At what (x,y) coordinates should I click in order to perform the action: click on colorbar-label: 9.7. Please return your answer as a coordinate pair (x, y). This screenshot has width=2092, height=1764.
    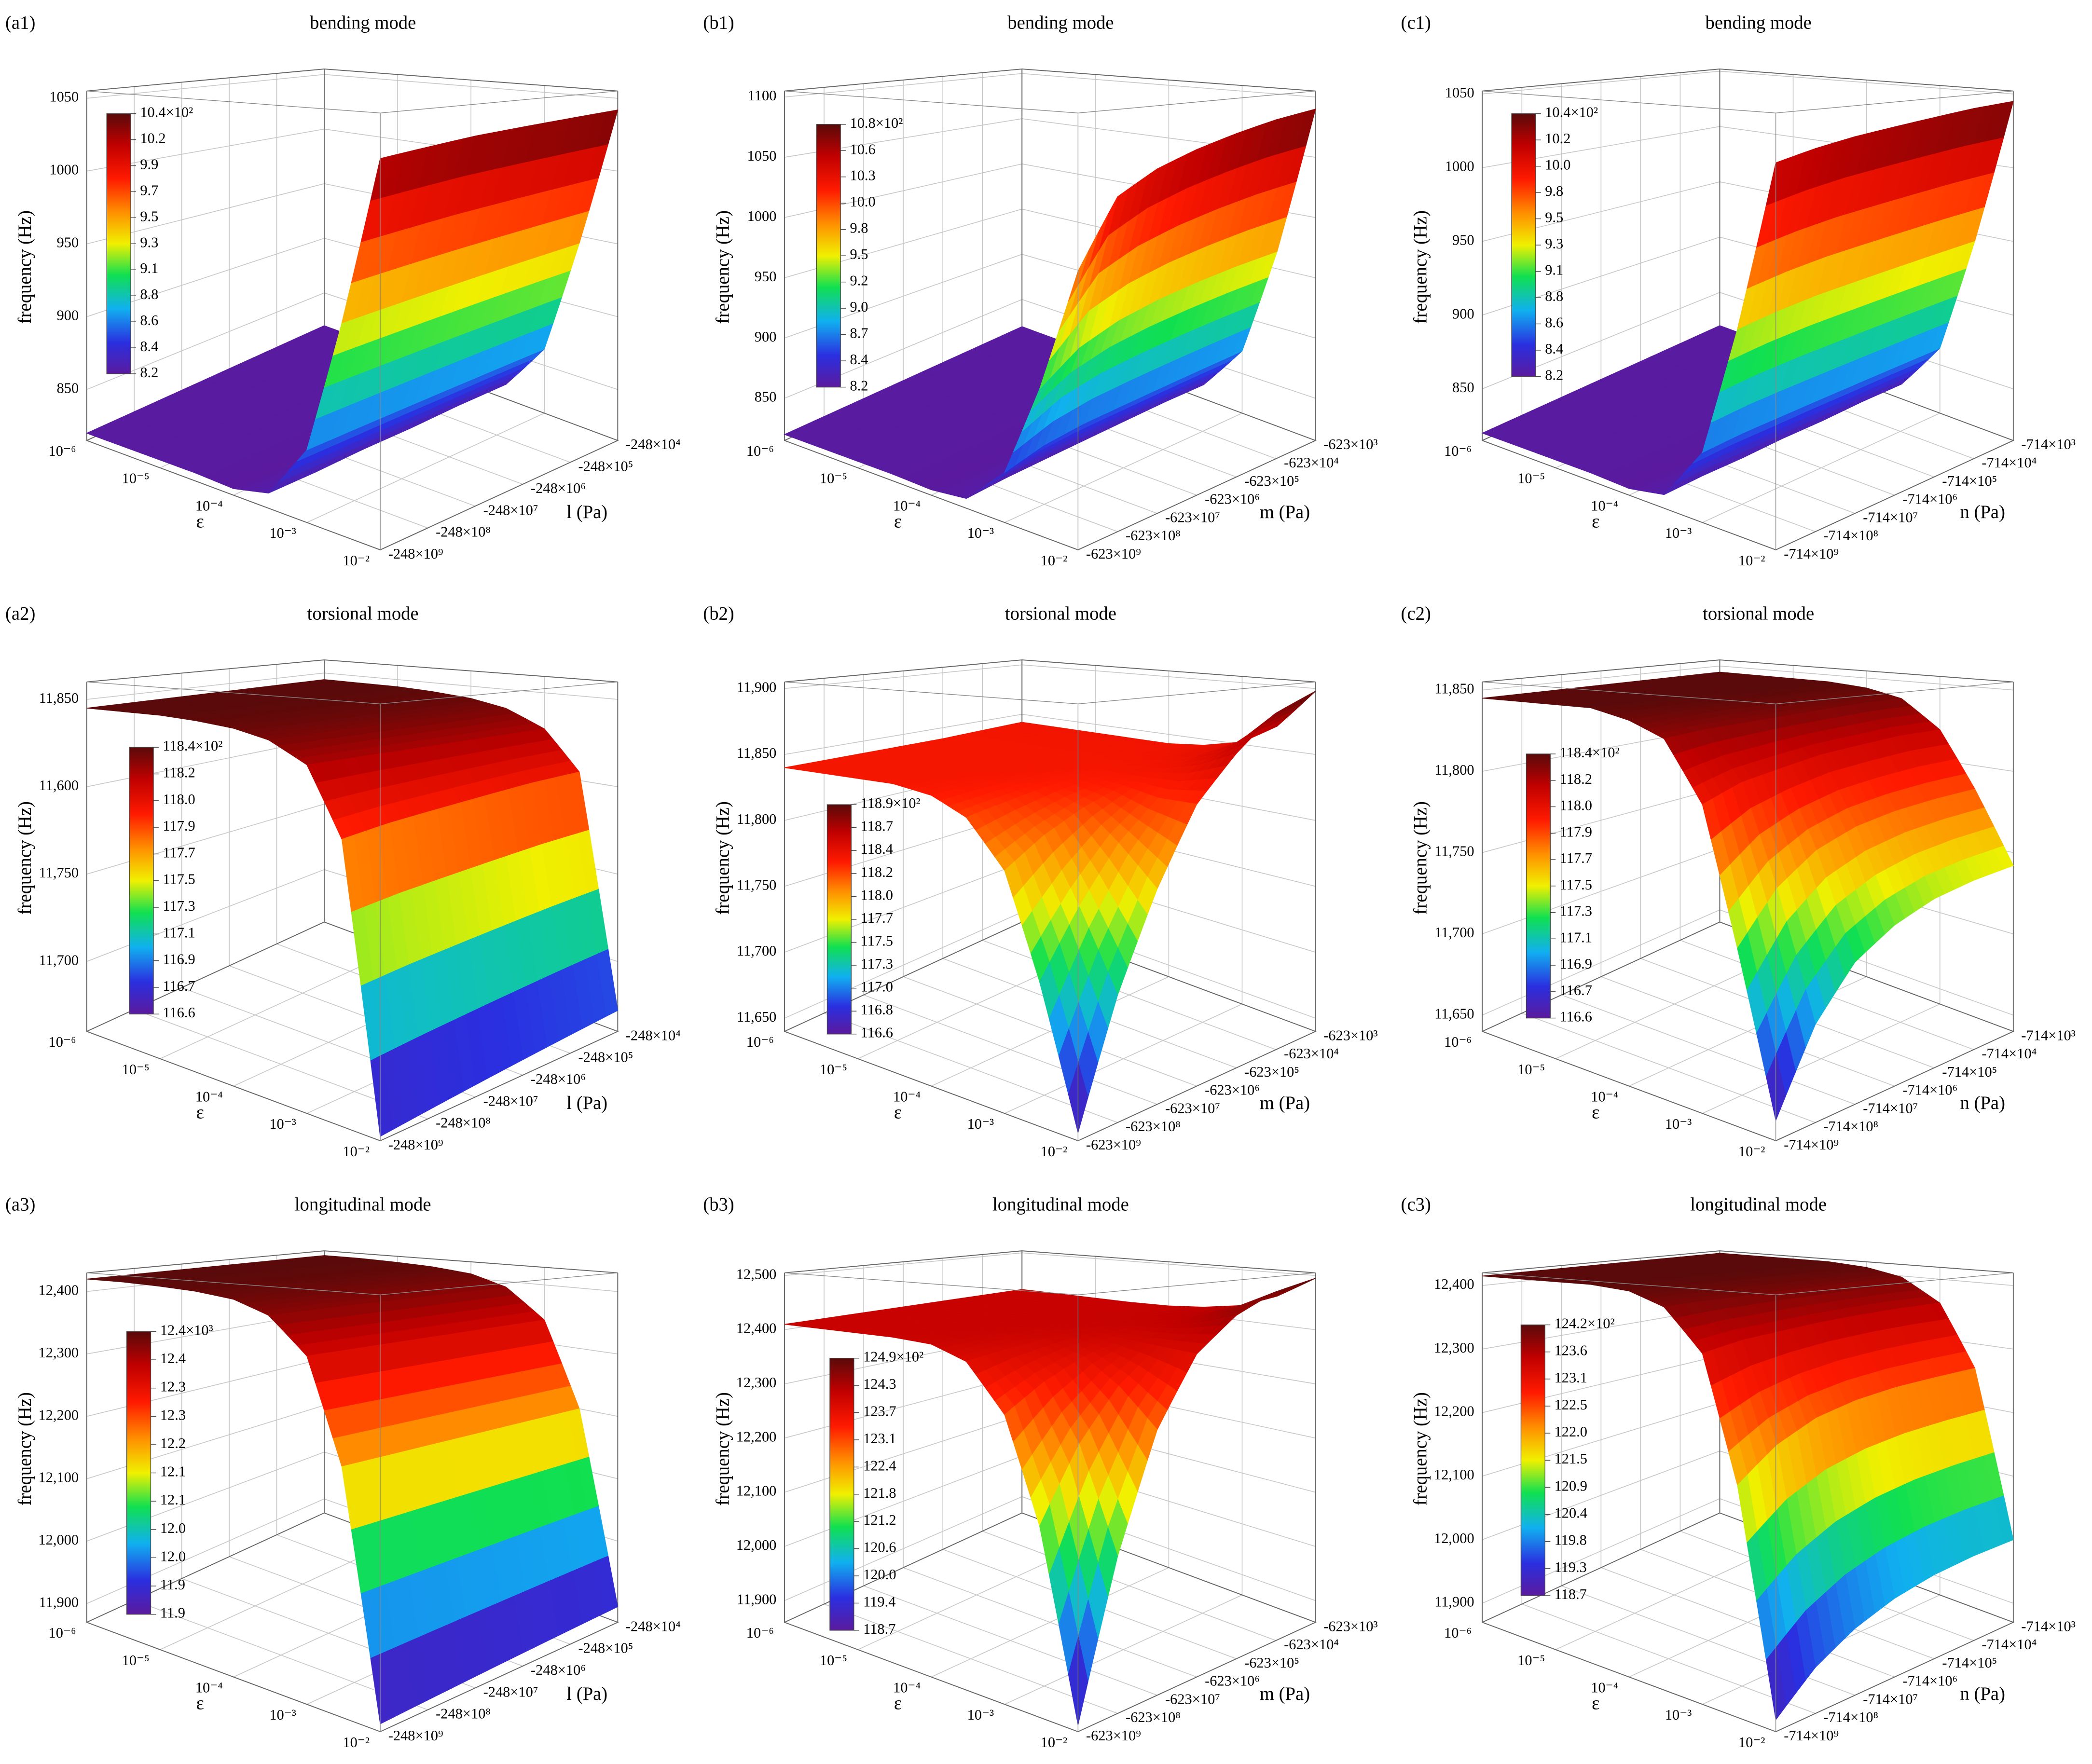
    Looking at the image, I should click on (149, 190).